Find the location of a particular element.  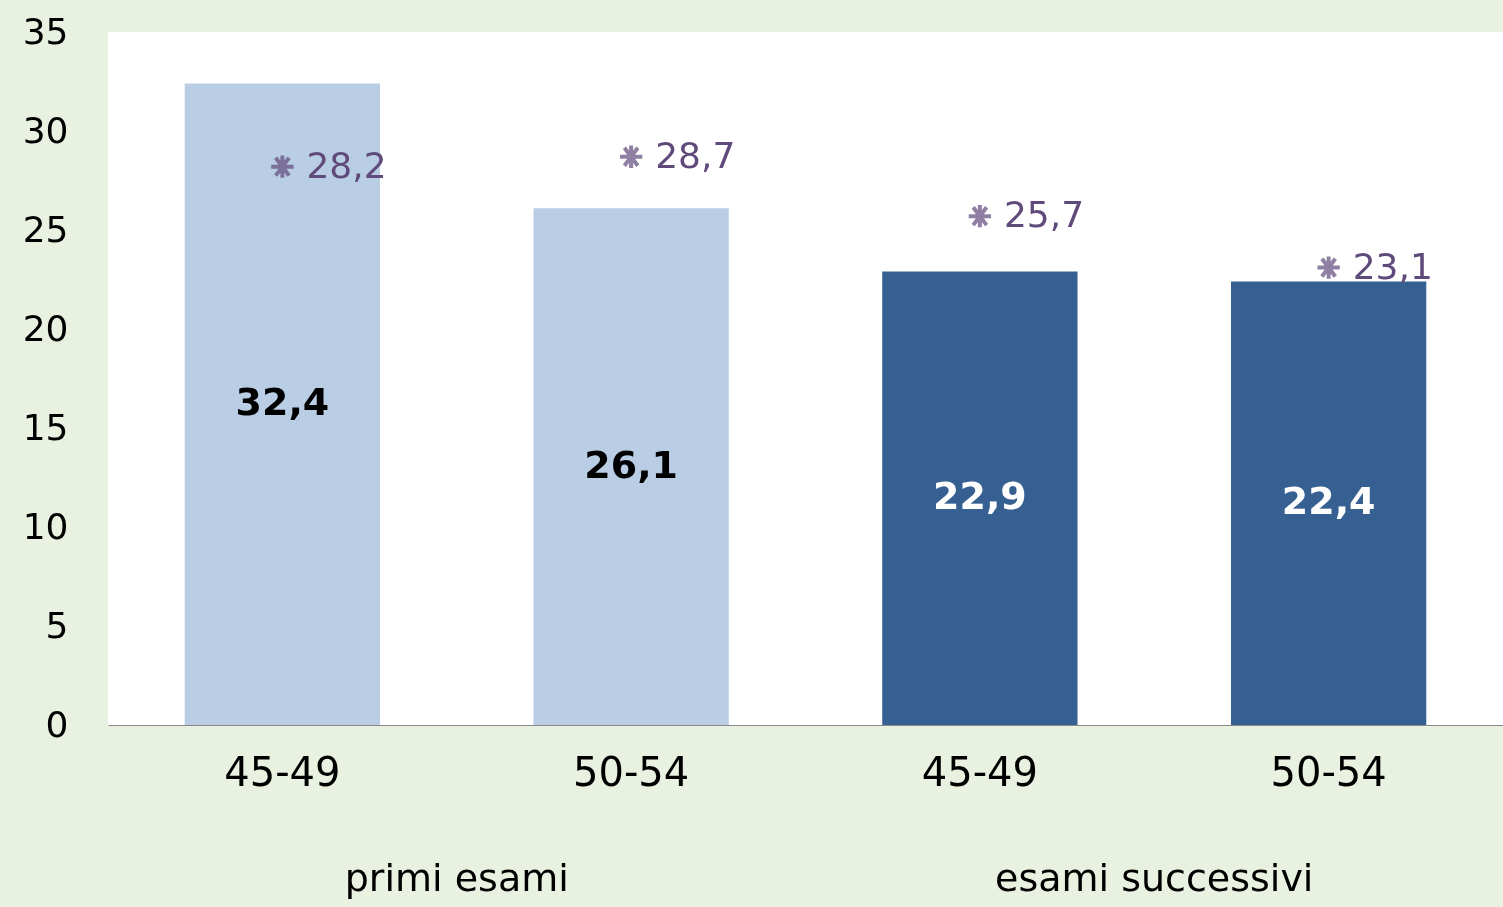

data-label: 28,2 is located at coordinates (346, 165).